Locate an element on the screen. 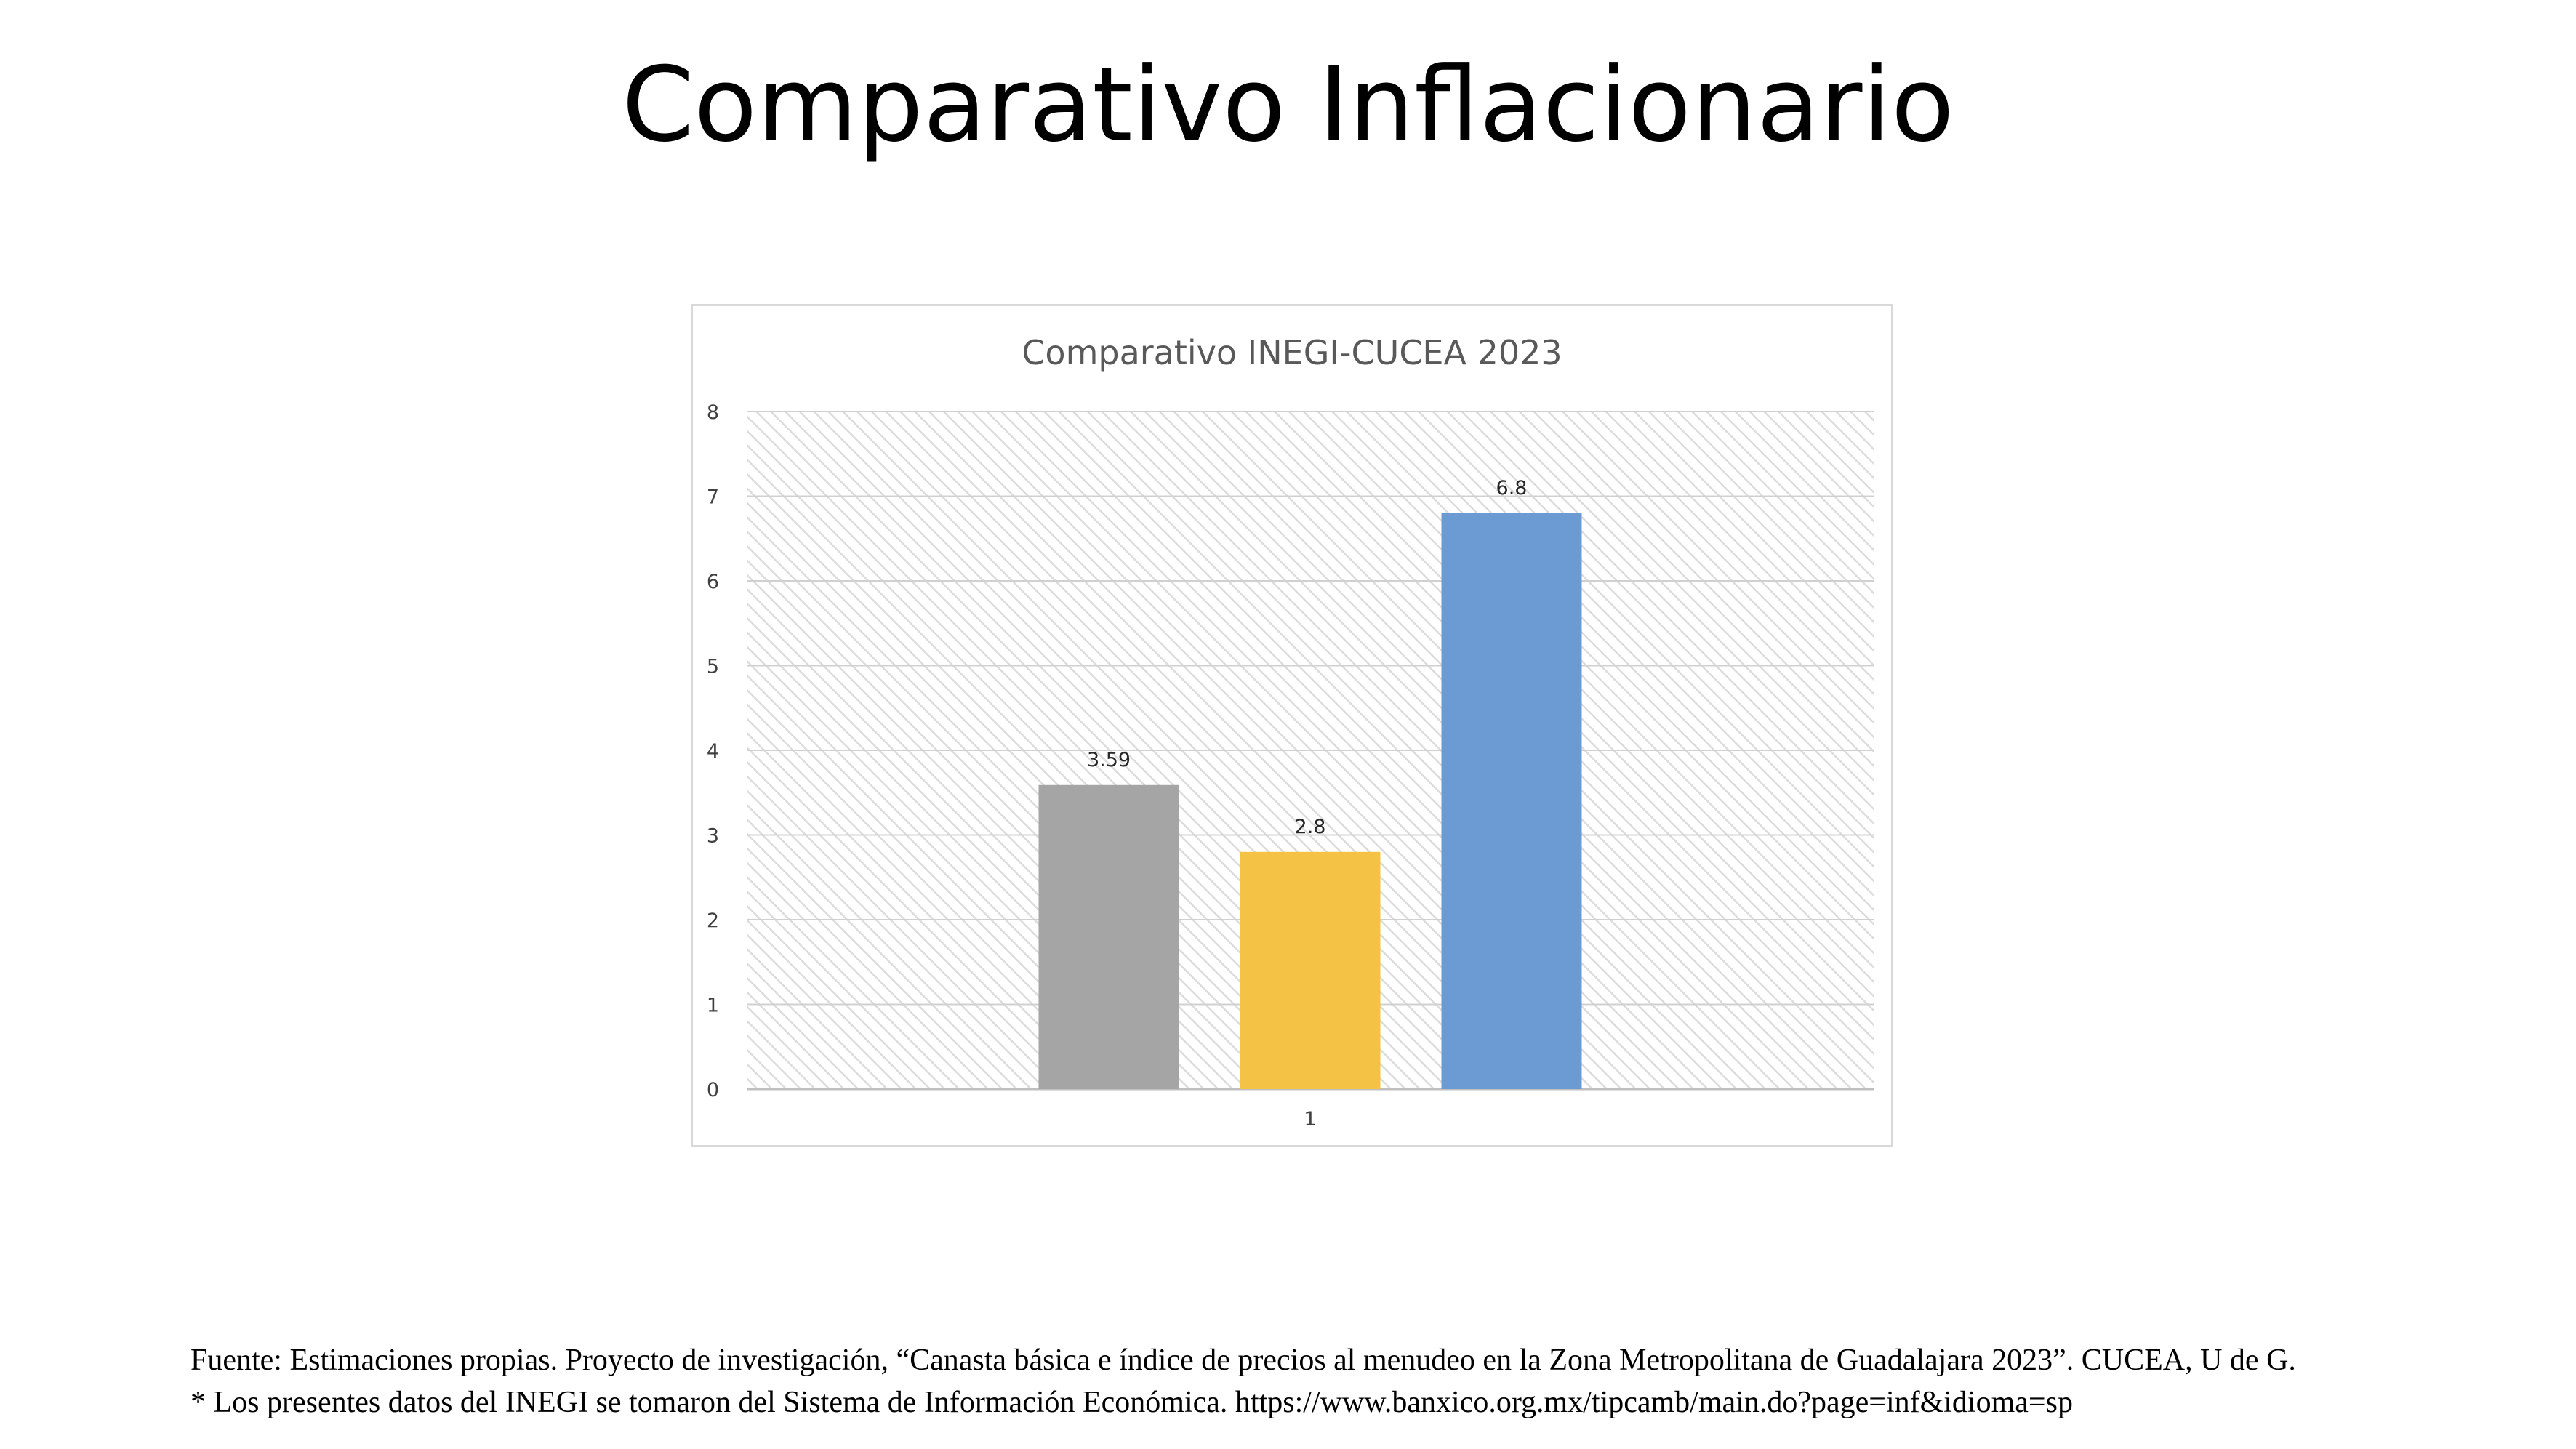 The height and width of the screenshot is (1449, 2576). y-tick-label: 8 is located at coordinates (713, 412).